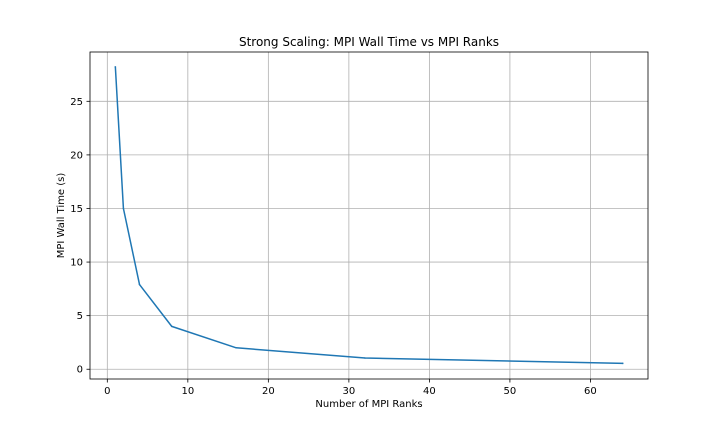  What do you see at coordinates (80, 316) in the screenshot?
I see `y-tick-label: 5` at bounding box center [80, 316].